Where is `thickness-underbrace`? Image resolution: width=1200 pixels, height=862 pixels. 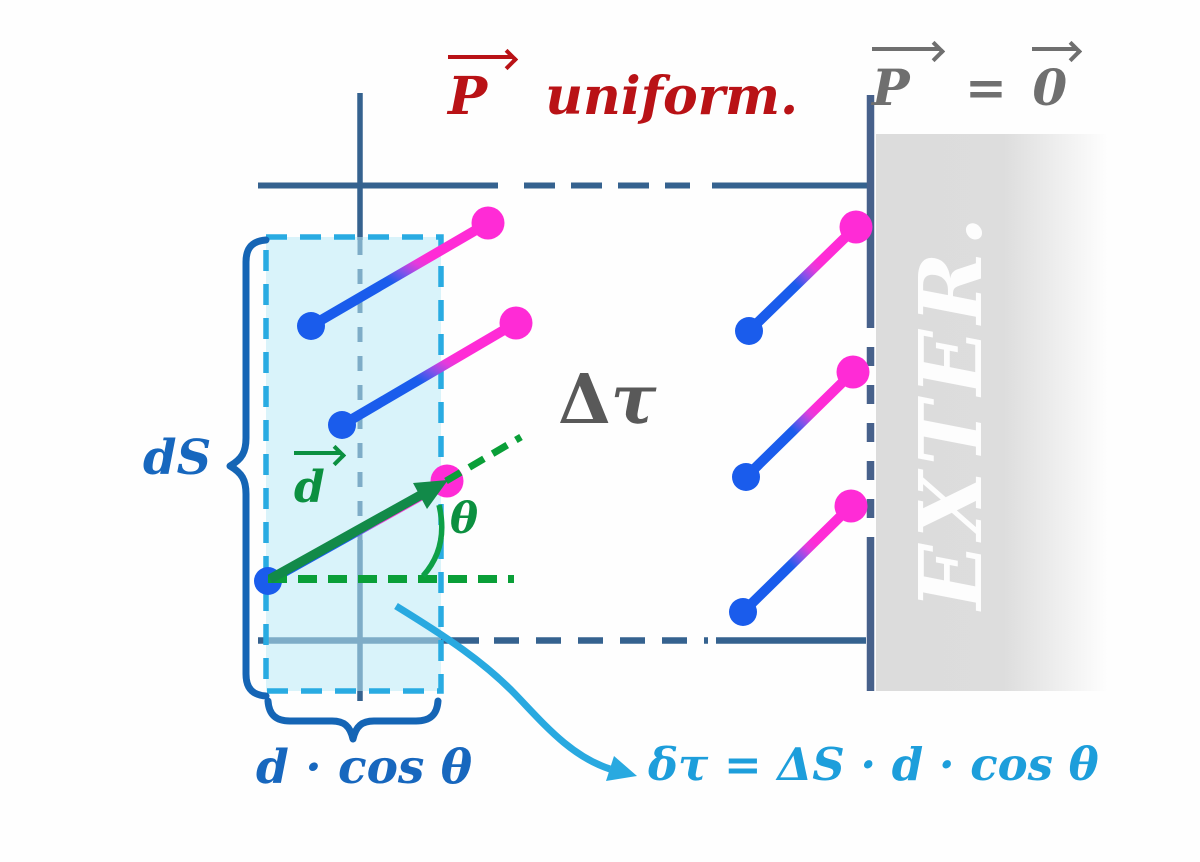
thickness-underbrace is located at coordinates (353, 720).